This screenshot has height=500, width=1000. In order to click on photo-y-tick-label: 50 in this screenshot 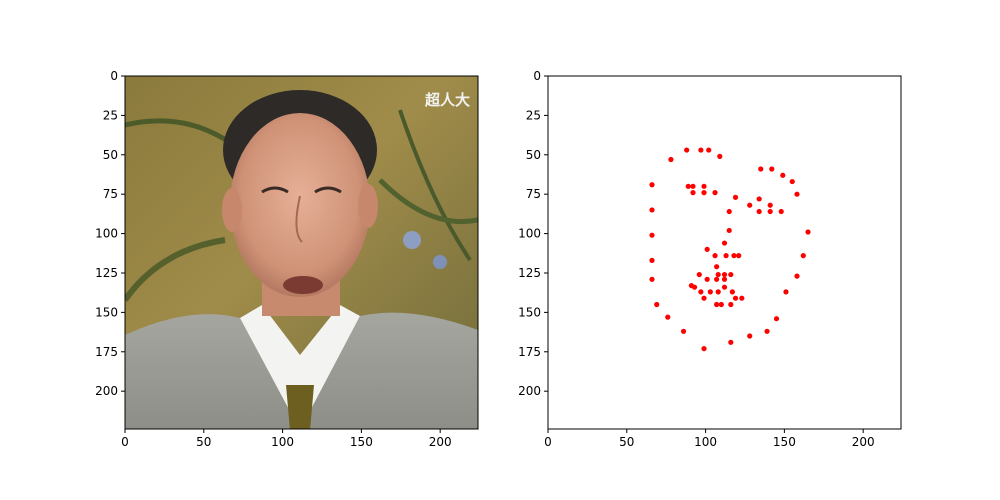, I will do `click(110, 155)`.